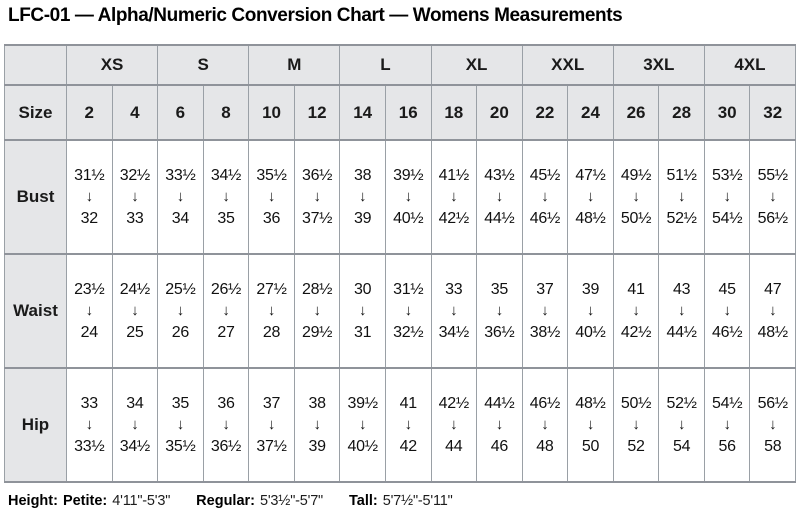 The height and width of the screenshot is (519, 800). I want to click on range-from: 31½, so click(89, 175).